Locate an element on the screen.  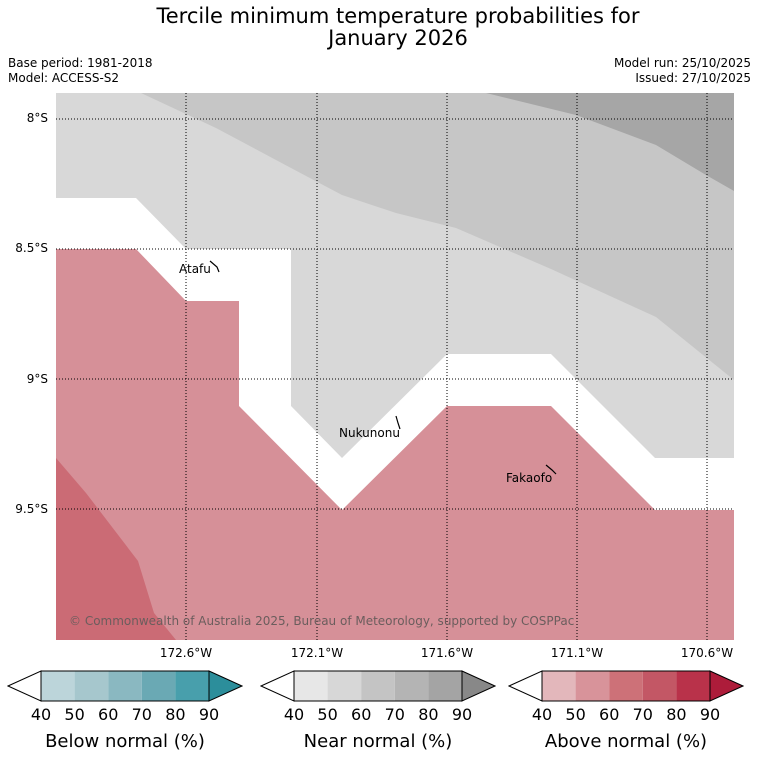
colorbar-above-normal is located at coordinates (626, 686).